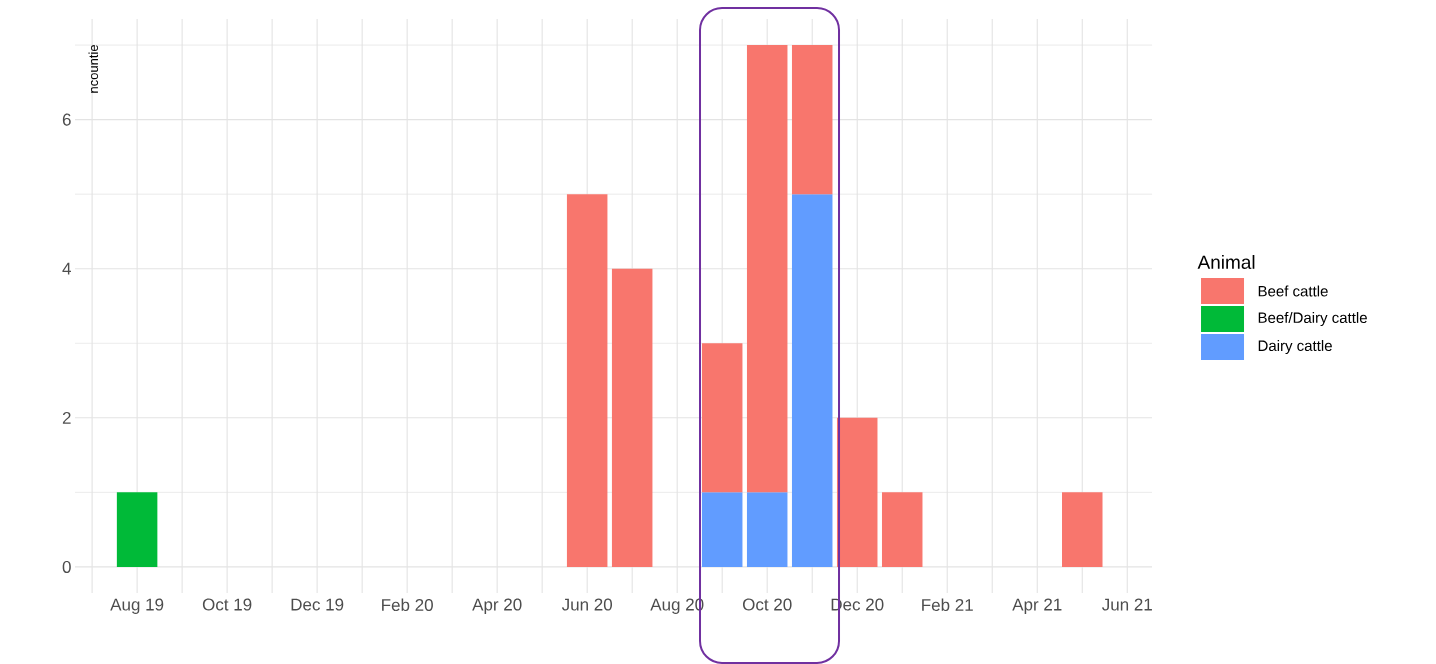 This screenshot has height=664, width=1436. Describe the element at coordinates (1226, 262) in the screenshot. I see `legend-title: Animal` at that location.